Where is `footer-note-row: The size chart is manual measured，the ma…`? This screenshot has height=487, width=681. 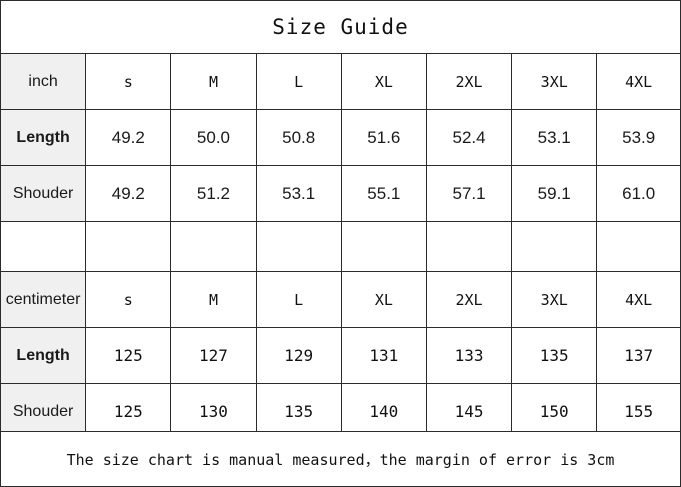
footer-note-row: The size chart is manual measured，the ma… is located at coordinates (340, 458).